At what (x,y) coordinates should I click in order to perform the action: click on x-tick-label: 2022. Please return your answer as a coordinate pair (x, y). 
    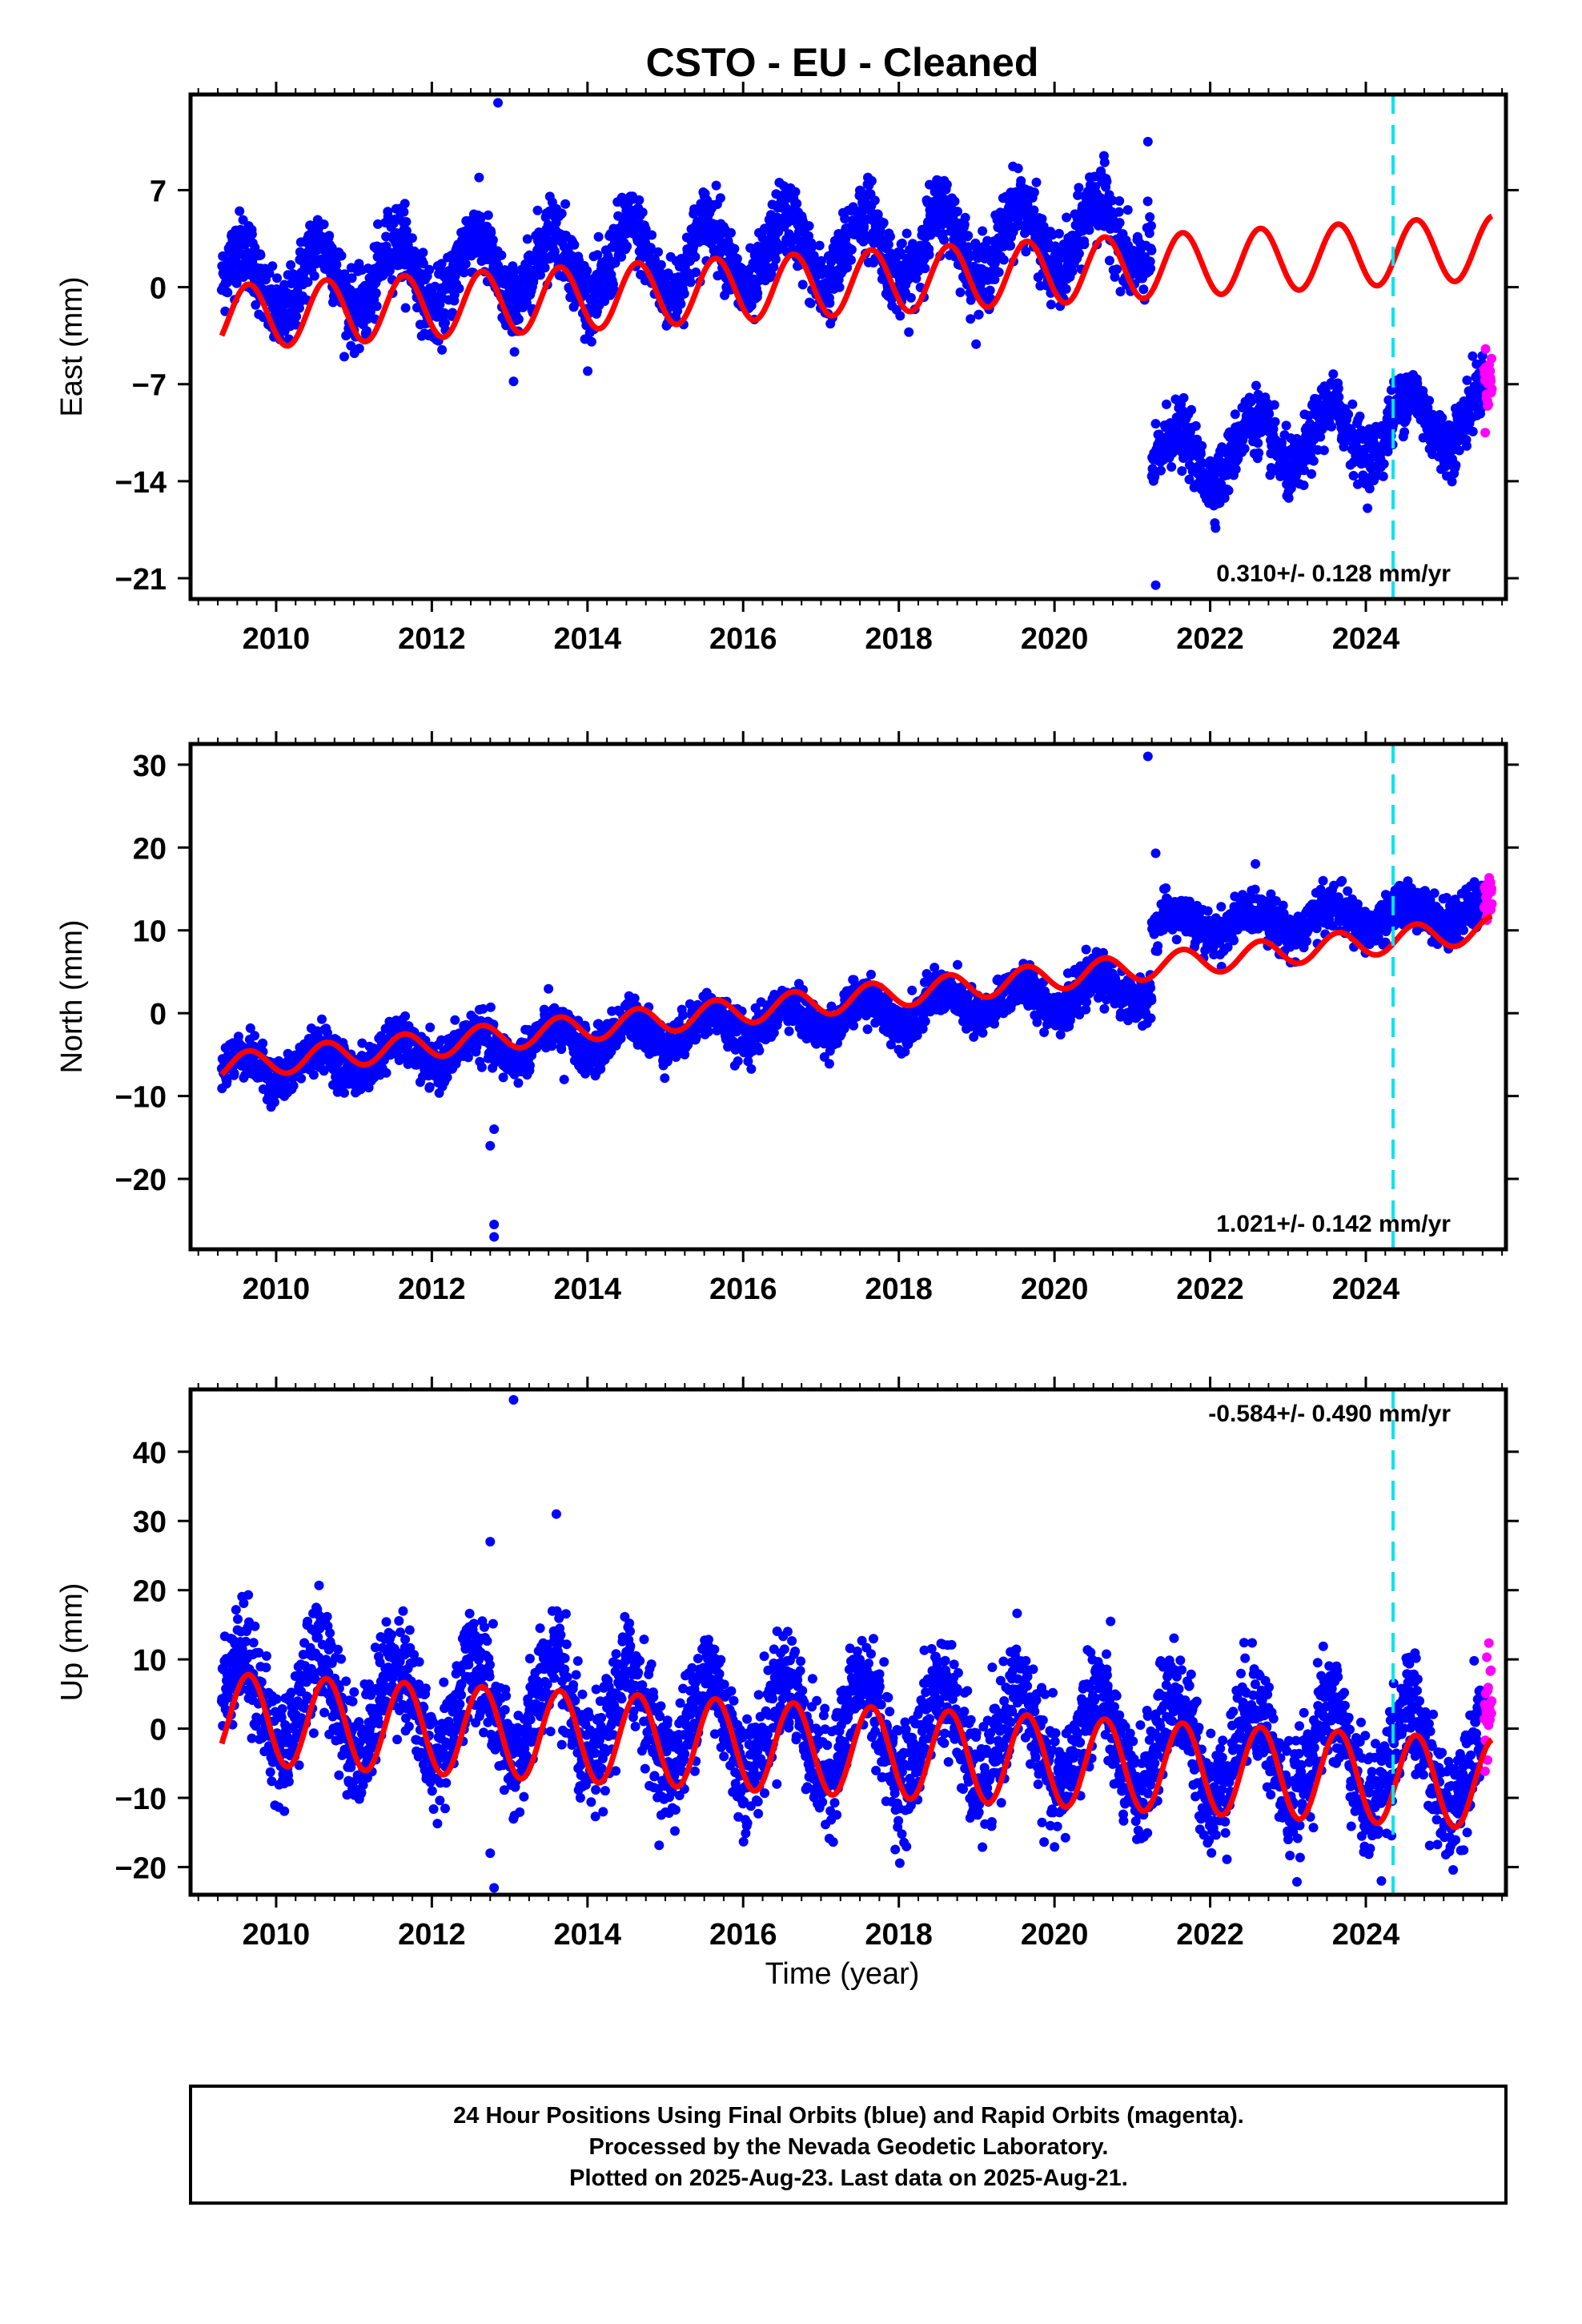
    Looking at the image, I should click on (1210, 639).